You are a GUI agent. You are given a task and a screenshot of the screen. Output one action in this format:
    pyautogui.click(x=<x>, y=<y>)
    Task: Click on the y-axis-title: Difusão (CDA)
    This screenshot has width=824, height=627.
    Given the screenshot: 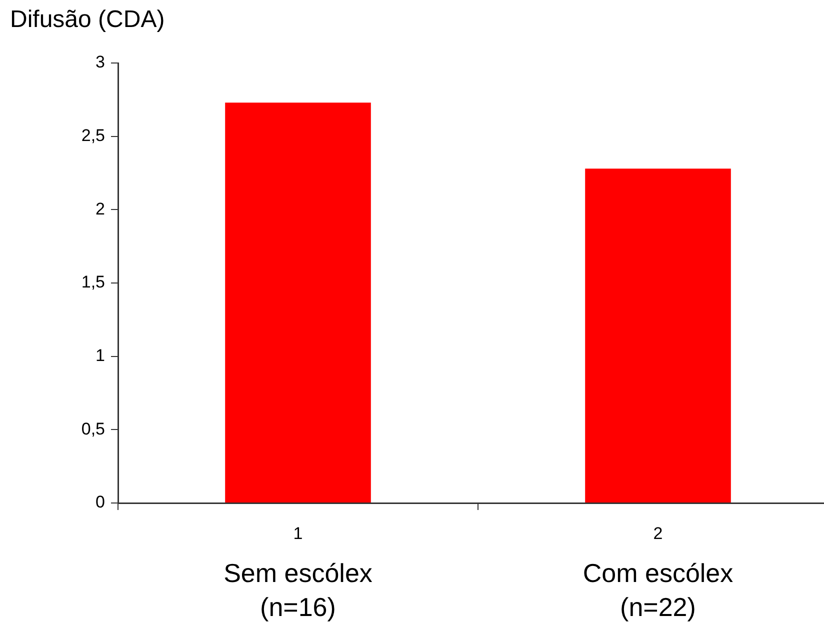 What is the action you would take?
    pyautogui.click(x=87, y=20)
    